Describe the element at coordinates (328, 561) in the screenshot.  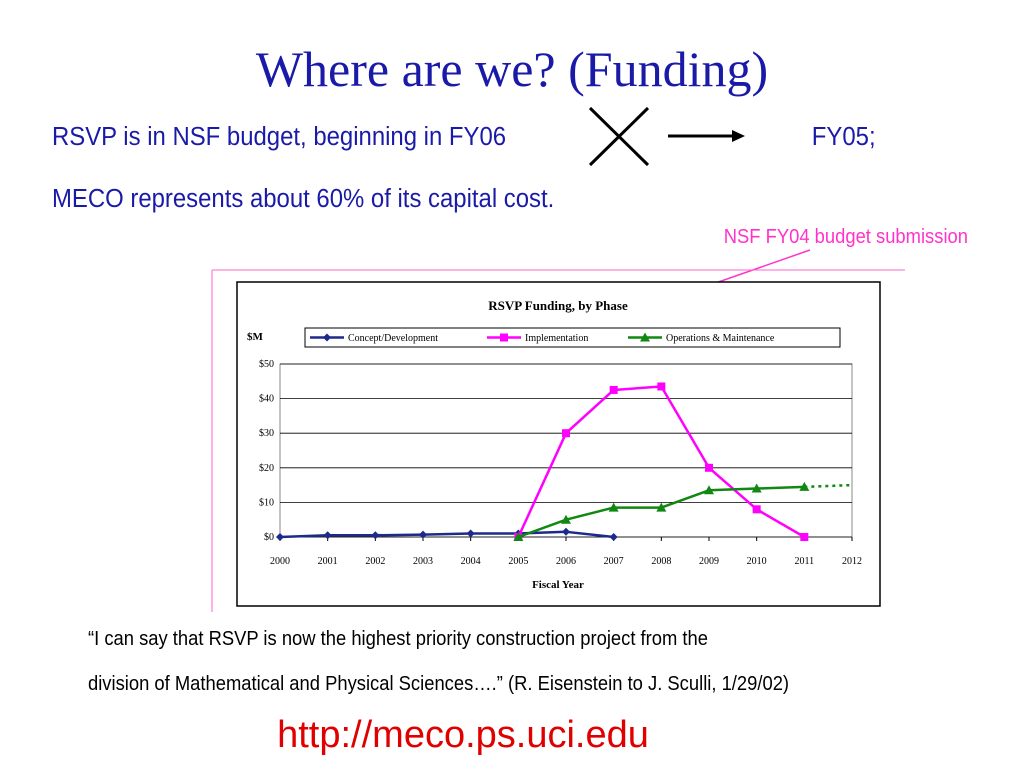
I see `x-tick-label: 2001` at that location.